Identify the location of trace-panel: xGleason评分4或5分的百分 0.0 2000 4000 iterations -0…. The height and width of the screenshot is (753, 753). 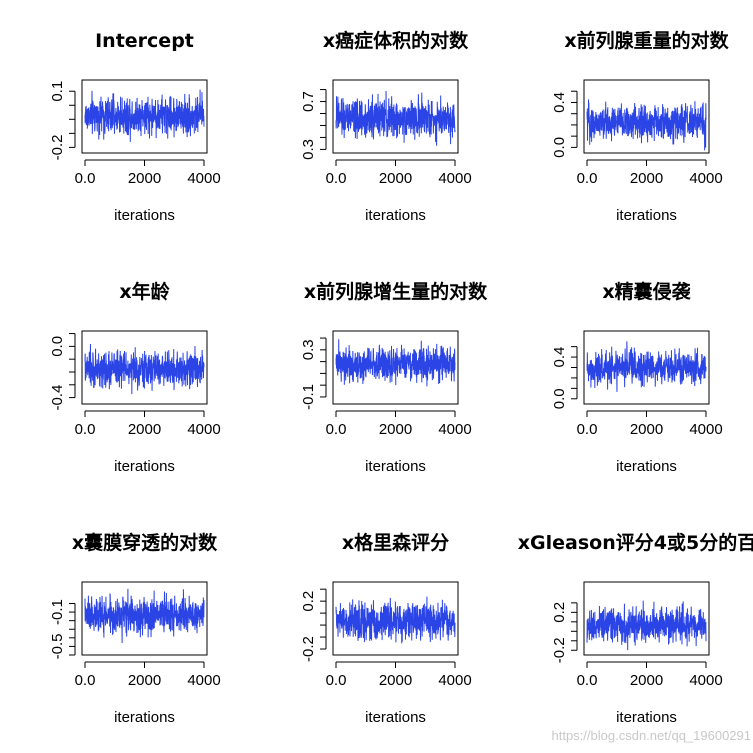
(635, 628).